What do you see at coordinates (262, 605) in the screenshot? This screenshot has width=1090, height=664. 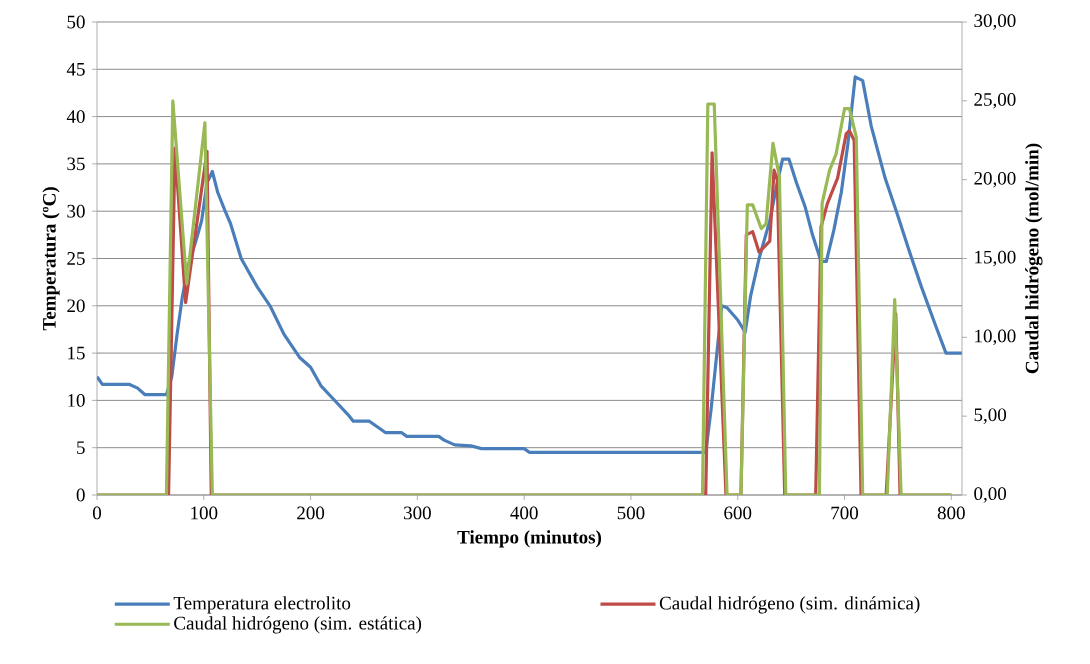 I see `legend-label: Temperatura electrolito` at bounding box center [262, 605].